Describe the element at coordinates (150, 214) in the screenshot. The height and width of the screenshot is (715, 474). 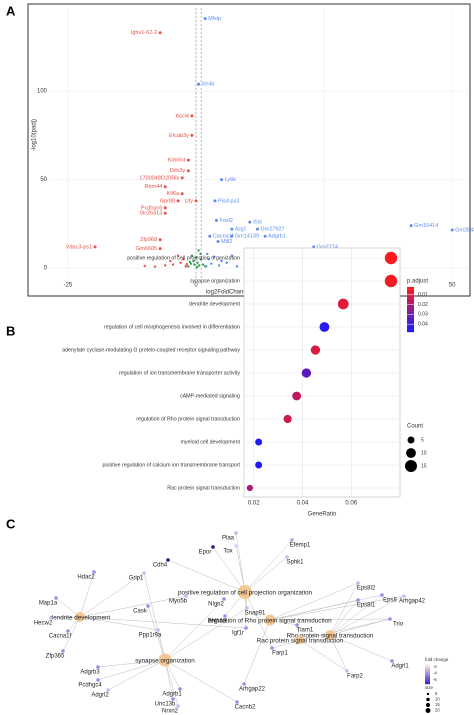
I see `point-label: Slc26a13` at that location.